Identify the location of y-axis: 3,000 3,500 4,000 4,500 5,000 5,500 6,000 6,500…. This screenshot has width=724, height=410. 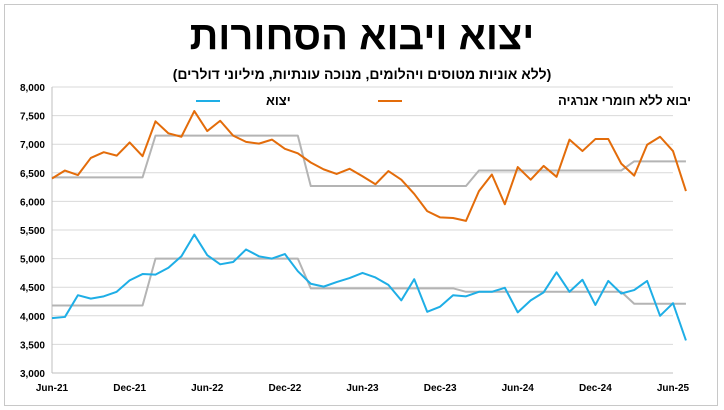
(36, 231).